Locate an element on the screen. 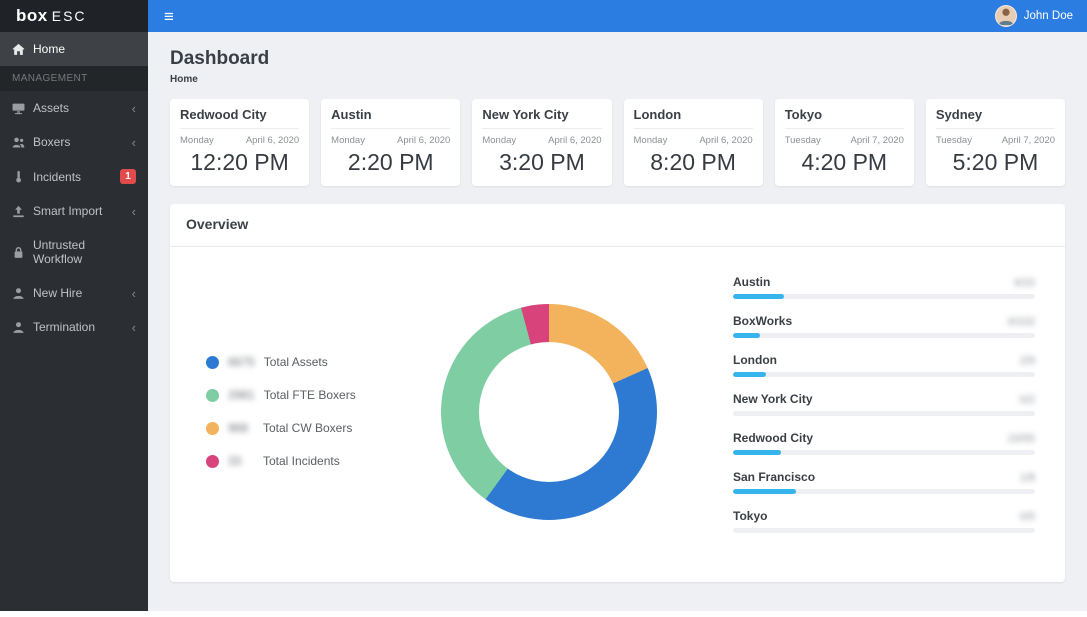 Image resolution: width=1087 pixels, height=617 pixels. logo-esc-text: ESC is located at coordinates (69, 16).